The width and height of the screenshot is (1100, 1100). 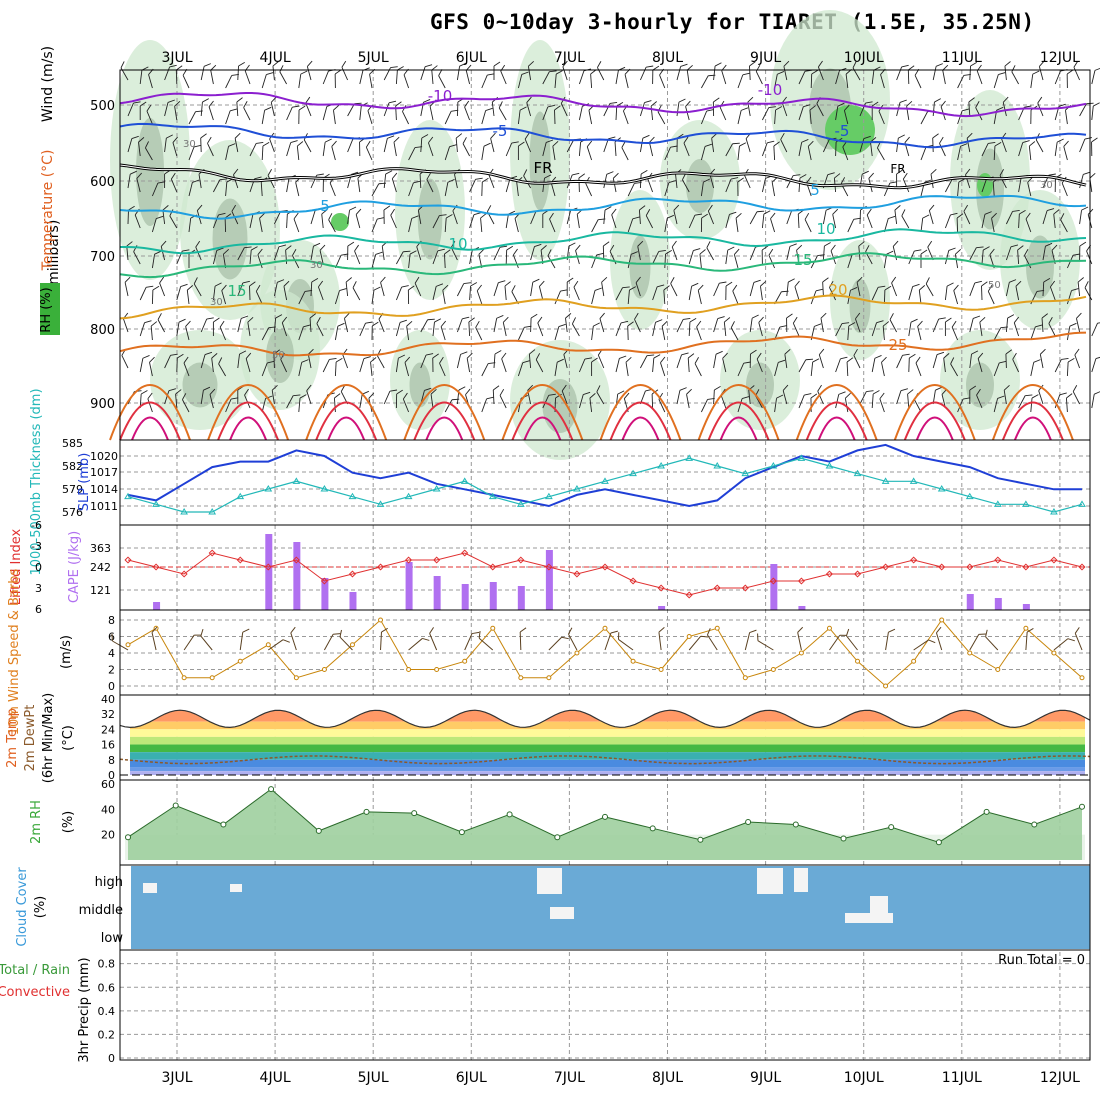 What do you see at coordinates (985, 185) in the screenshot?
I see `rh-high-area` at bounding box center [985, 185].